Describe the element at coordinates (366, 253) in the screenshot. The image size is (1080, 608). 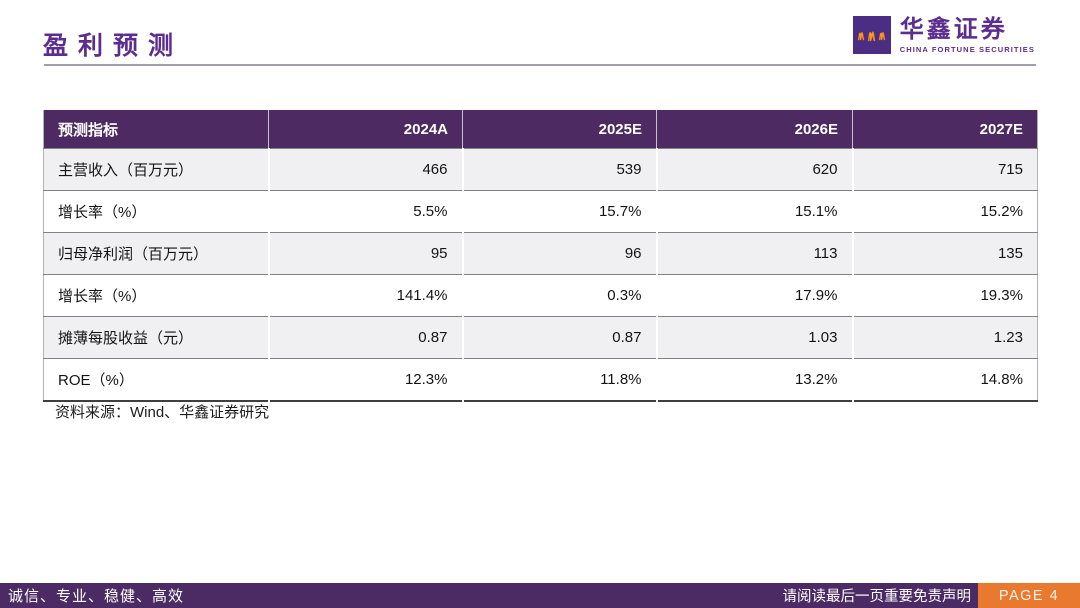
I see `table-cell: 95` at that location.